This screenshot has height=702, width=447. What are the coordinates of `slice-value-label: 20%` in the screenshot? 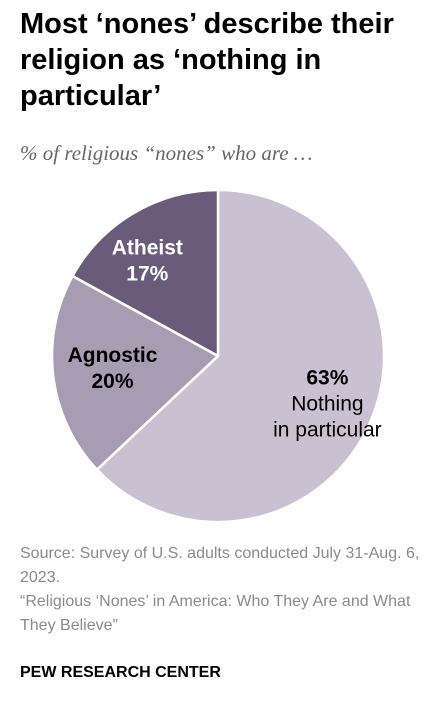 It's located at (112, 381).